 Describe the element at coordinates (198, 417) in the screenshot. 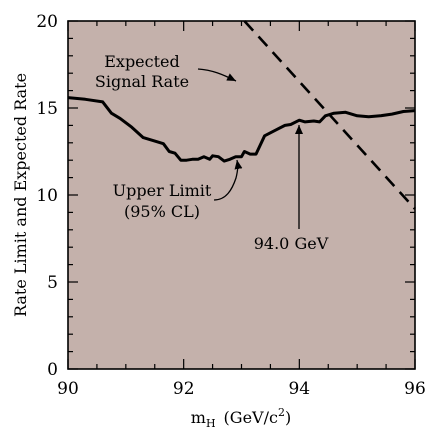

I see `x-label-main: m` at that location.